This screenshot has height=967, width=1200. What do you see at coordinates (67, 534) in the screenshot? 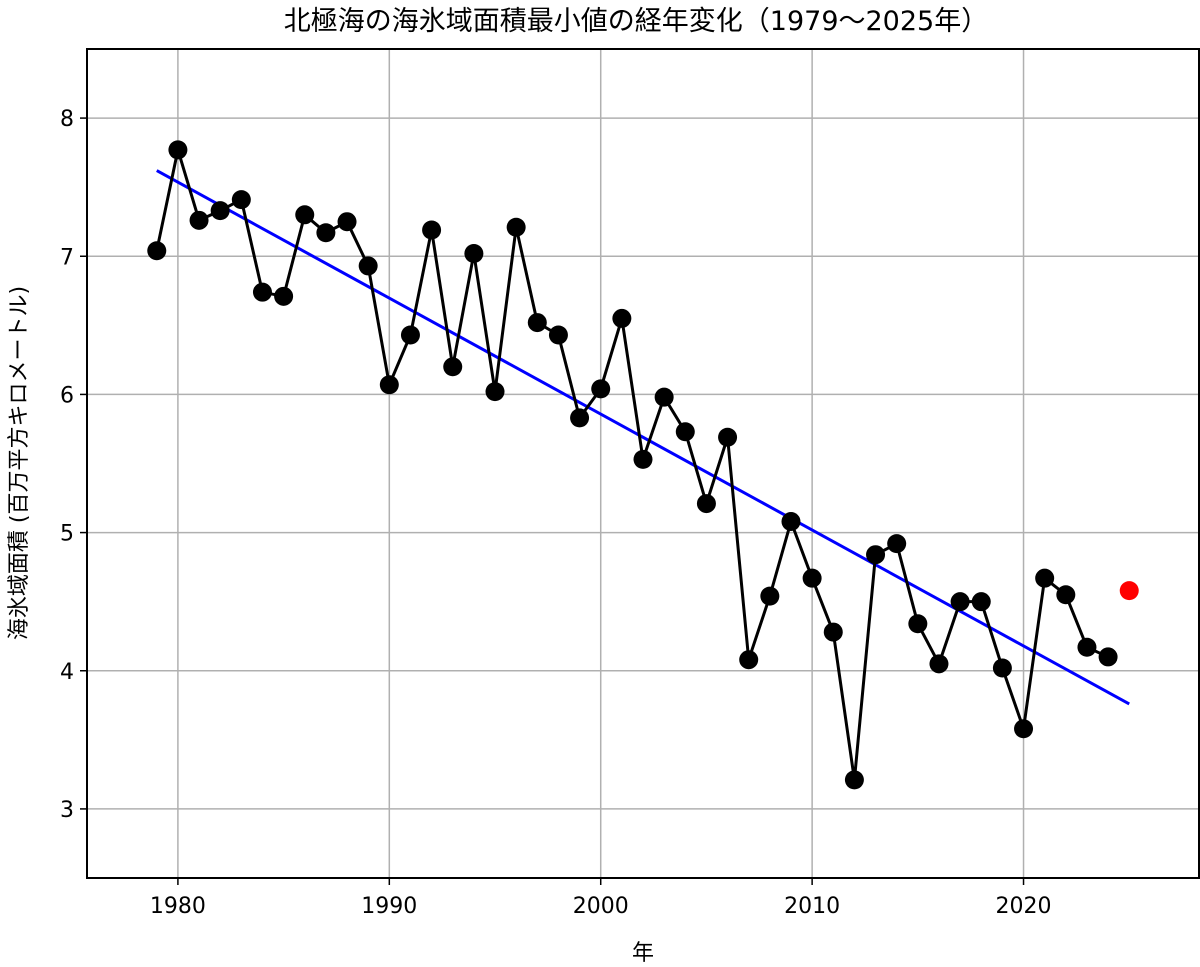
I see `y-tick-label: 5` at bounding box center [67, 534].